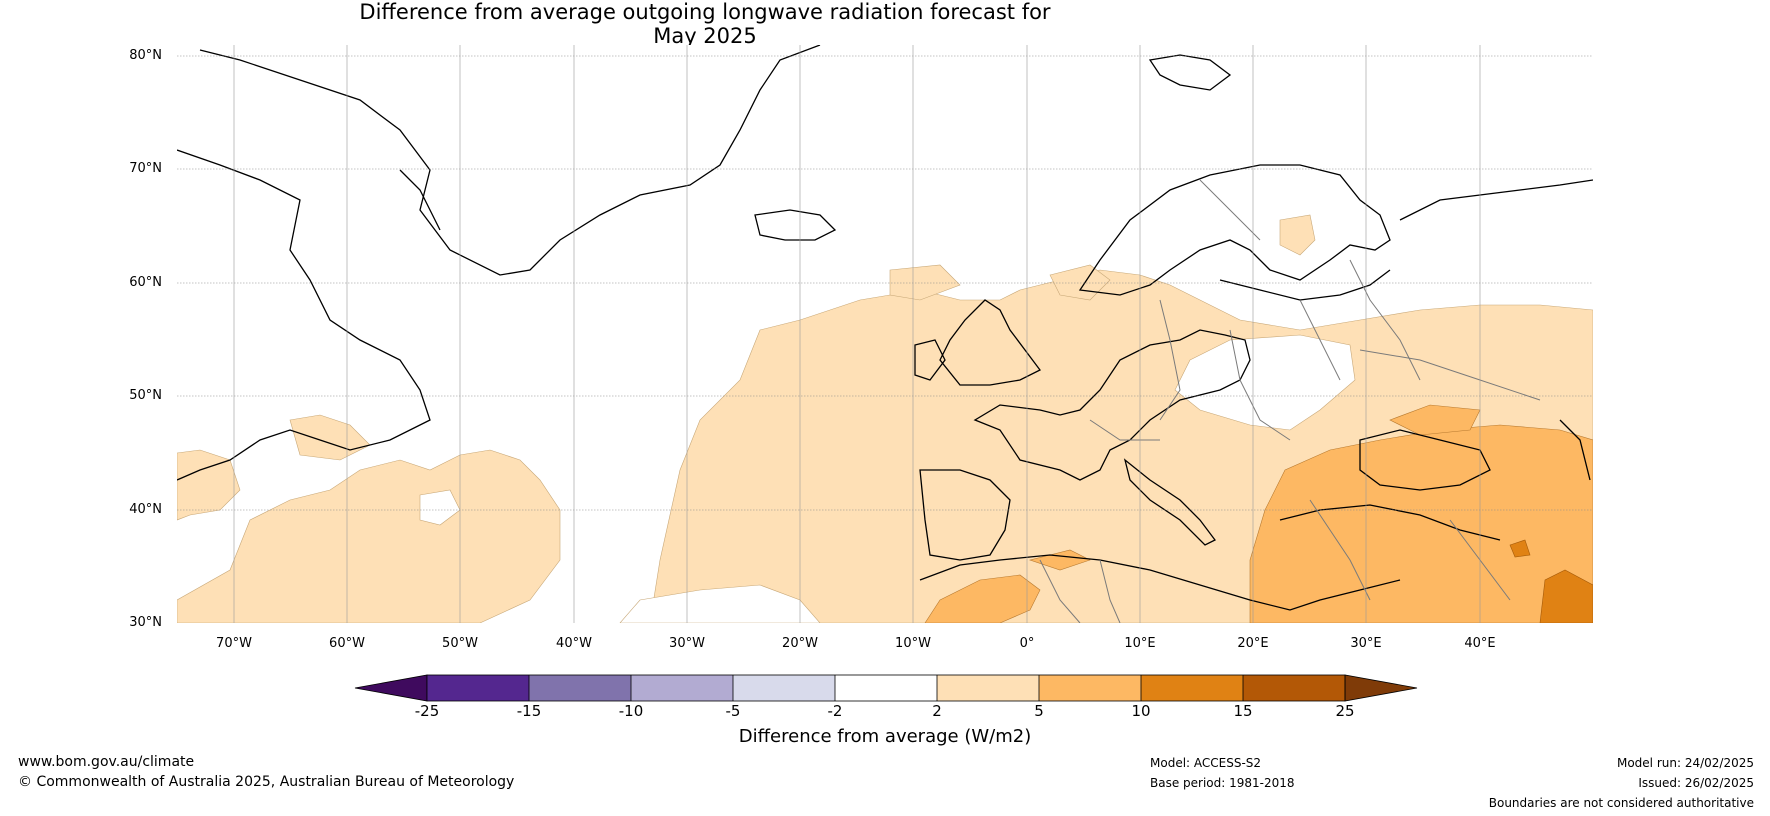 This screenshot has width=1770, height=816. Describe the element at coordinates (1496, 200) in the screenshot. I see `arctic-russia-coast` at that location.